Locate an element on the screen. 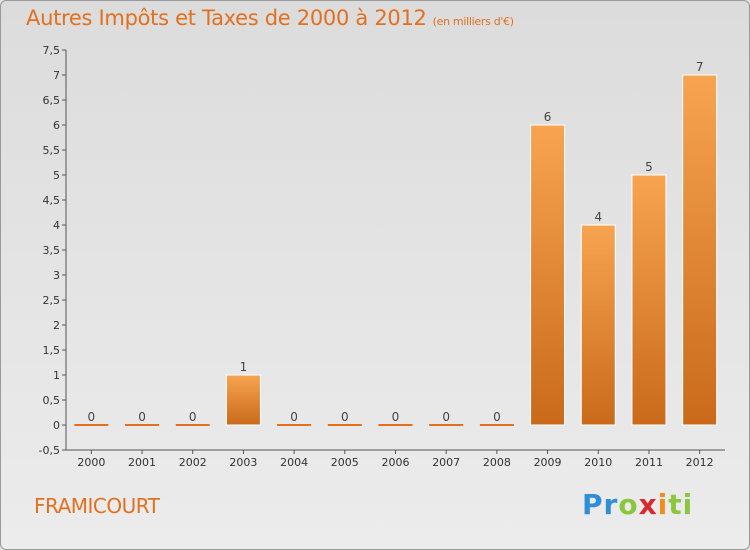 This screenshot has height=550, width=750. x-tick-label: 2005 is located at coordinates (345, 462).